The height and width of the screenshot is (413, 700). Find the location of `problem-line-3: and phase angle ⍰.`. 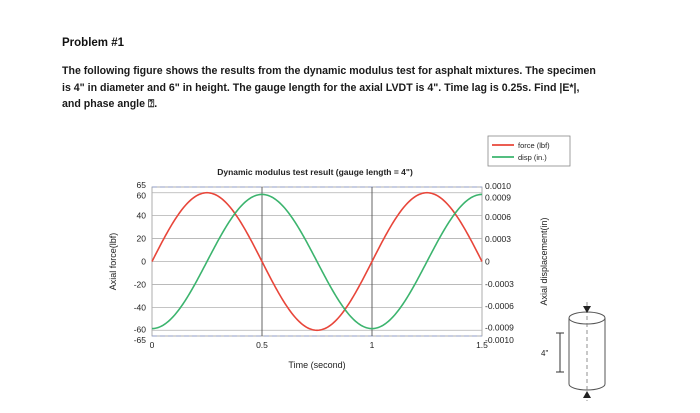

problem-line-3: and phase angle ⍰. is located at coordinates (110, 104).